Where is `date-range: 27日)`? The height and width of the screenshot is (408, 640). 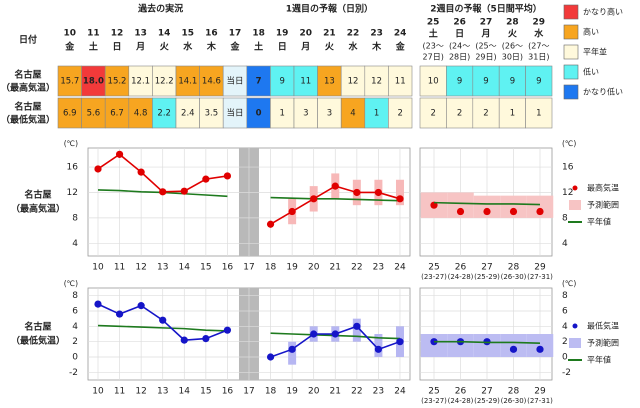
date-range: 27日) is located at coordinates (433, 57).